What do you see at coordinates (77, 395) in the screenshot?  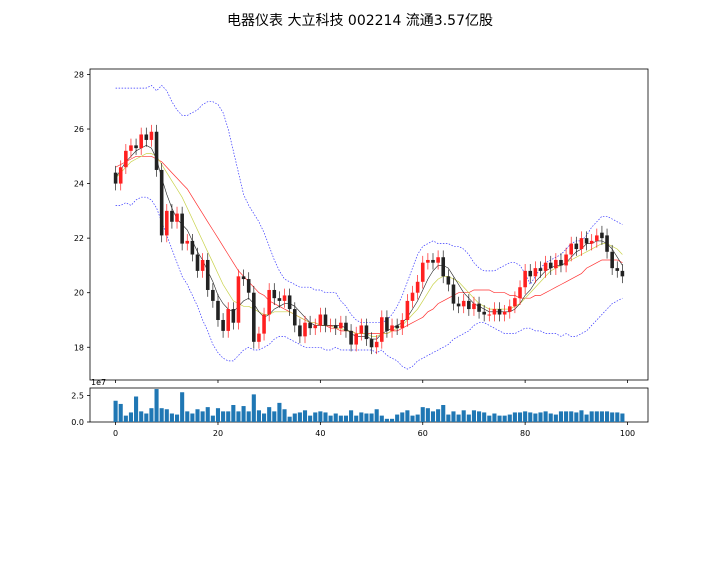 I see `volume-y-tick-label: 2.5` at bounding box center [77, 395].